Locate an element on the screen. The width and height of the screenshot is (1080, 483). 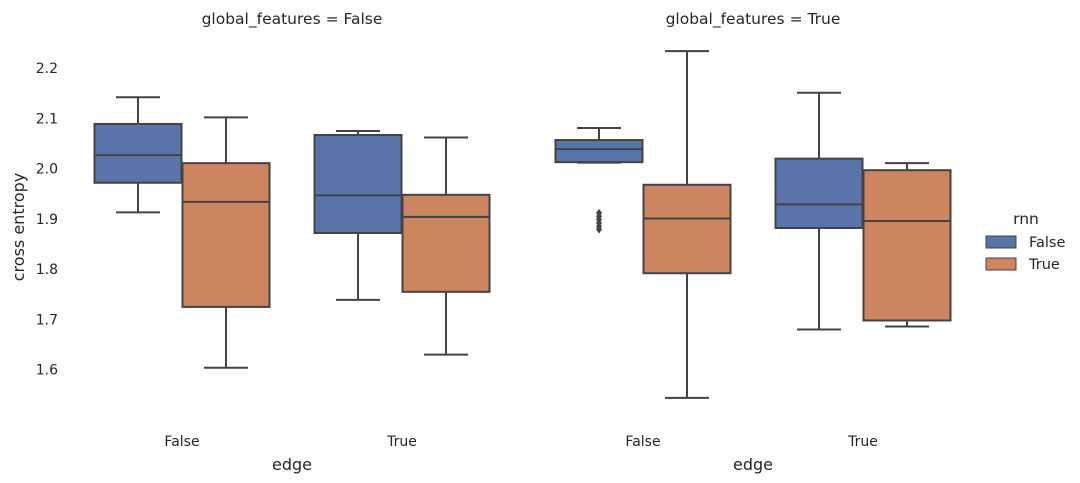
panel-title: global_features = True is located at coordinates (753, 19).